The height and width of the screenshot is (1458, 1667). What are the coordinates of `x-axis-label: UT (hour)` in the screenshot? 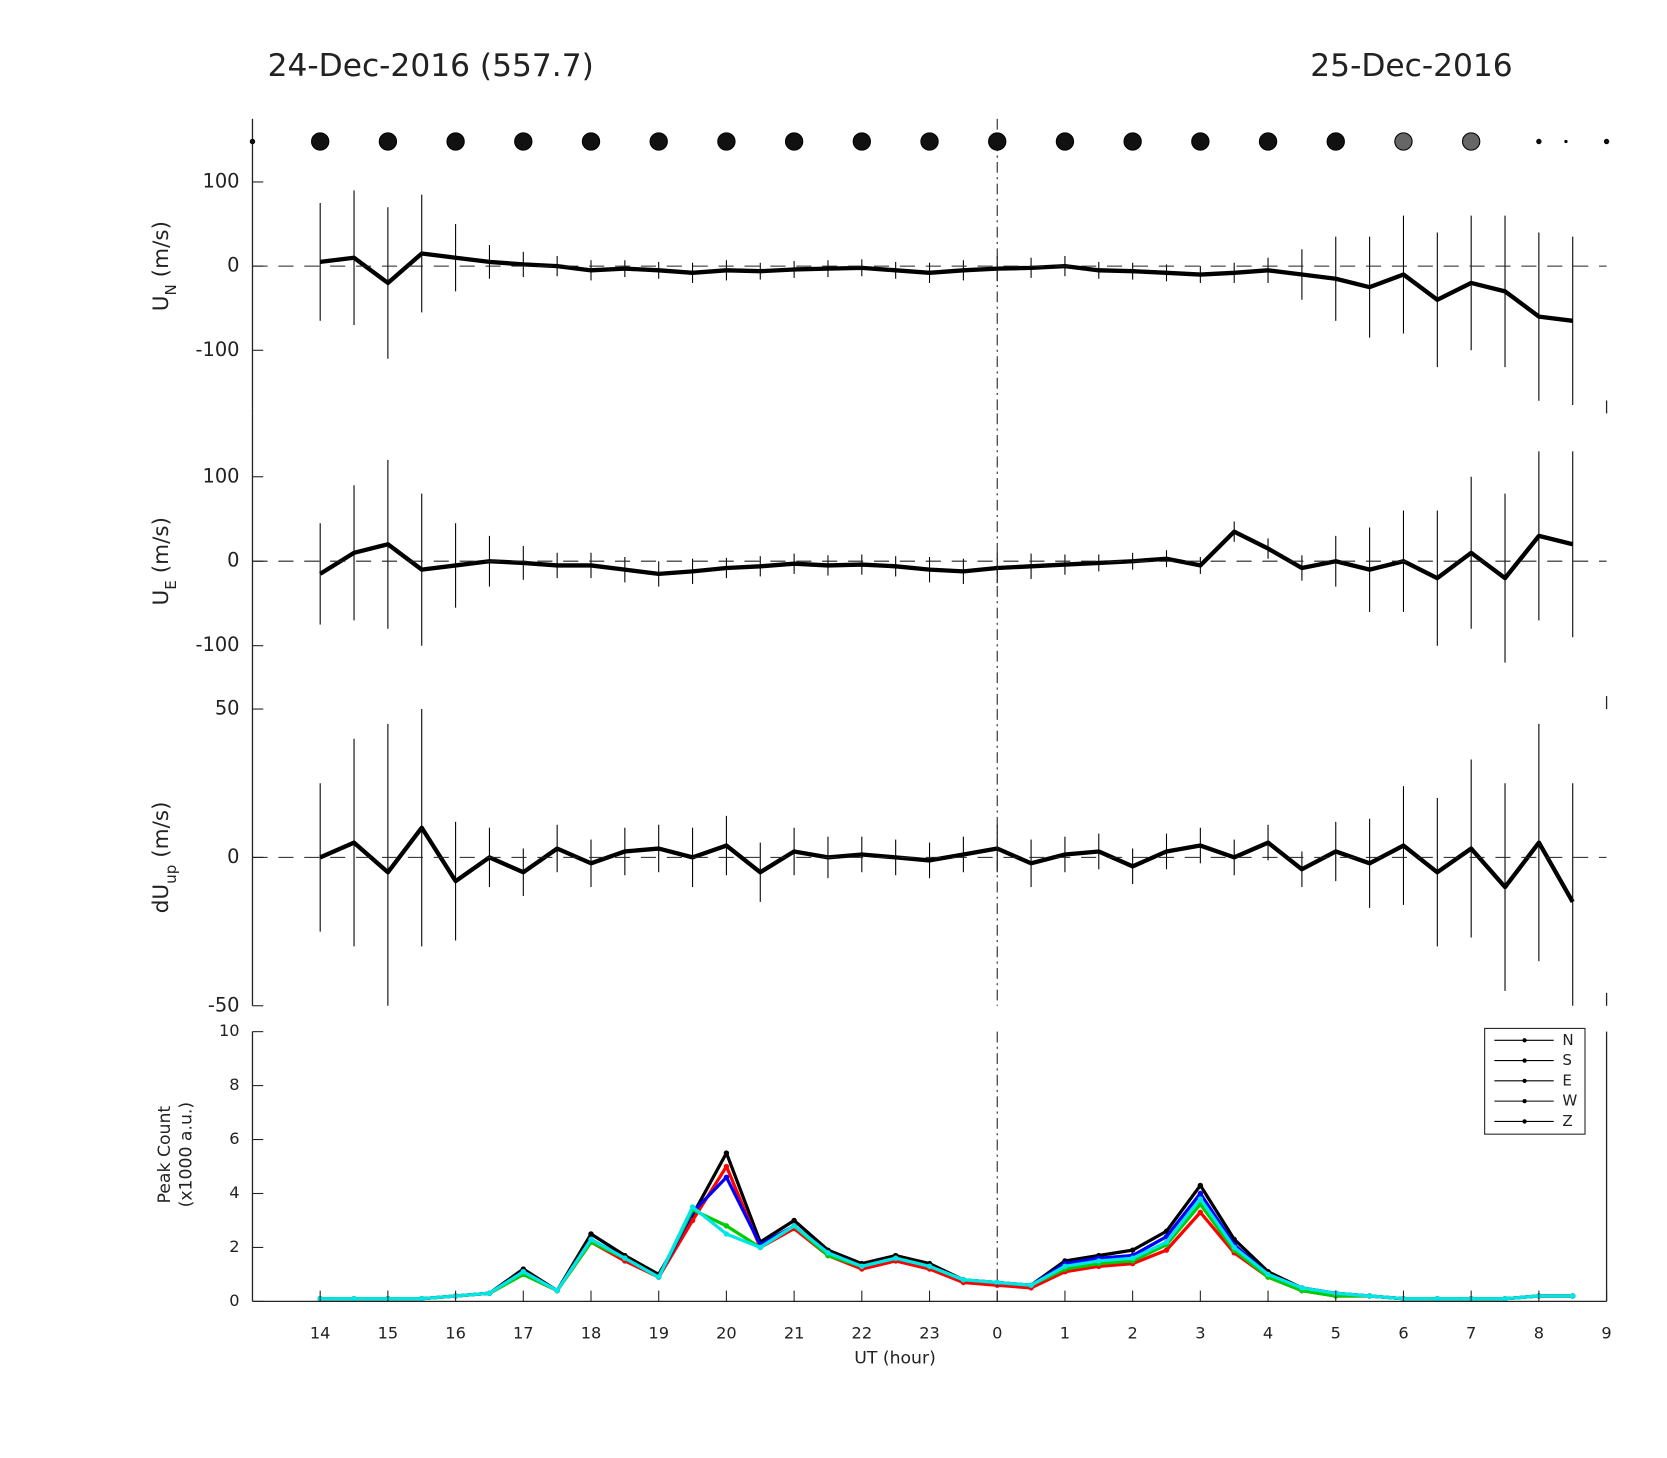 It's located at (895, 1359).